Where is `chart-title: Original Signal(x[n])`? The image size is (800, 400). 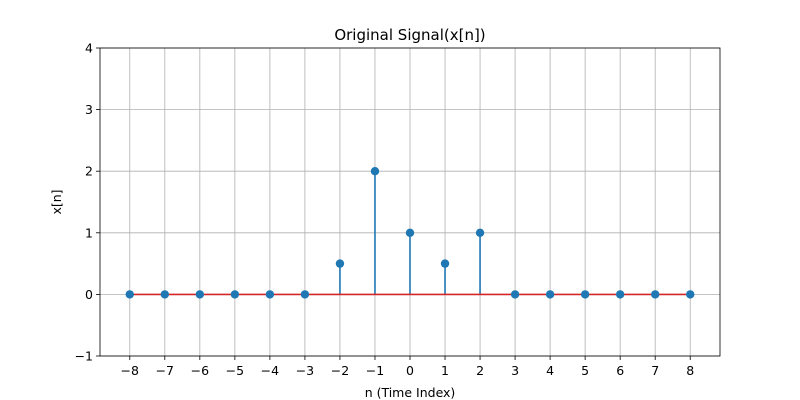
chart-title: Original Signal(x[n]) is located at coordinates (409, 35).